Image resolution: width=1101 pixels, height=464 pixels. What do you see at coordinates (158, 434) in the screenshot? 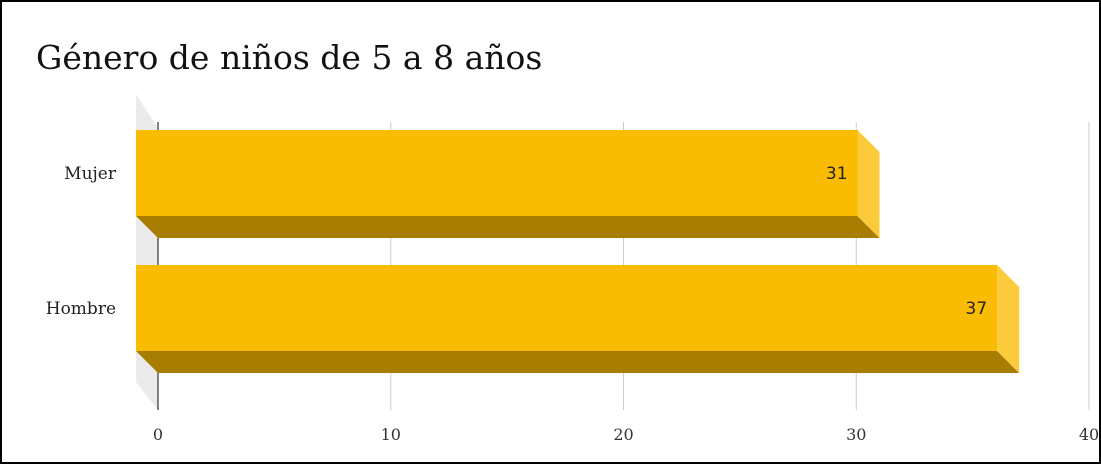
I see `x-tick-label: 0` at bounding box center [158, 434].